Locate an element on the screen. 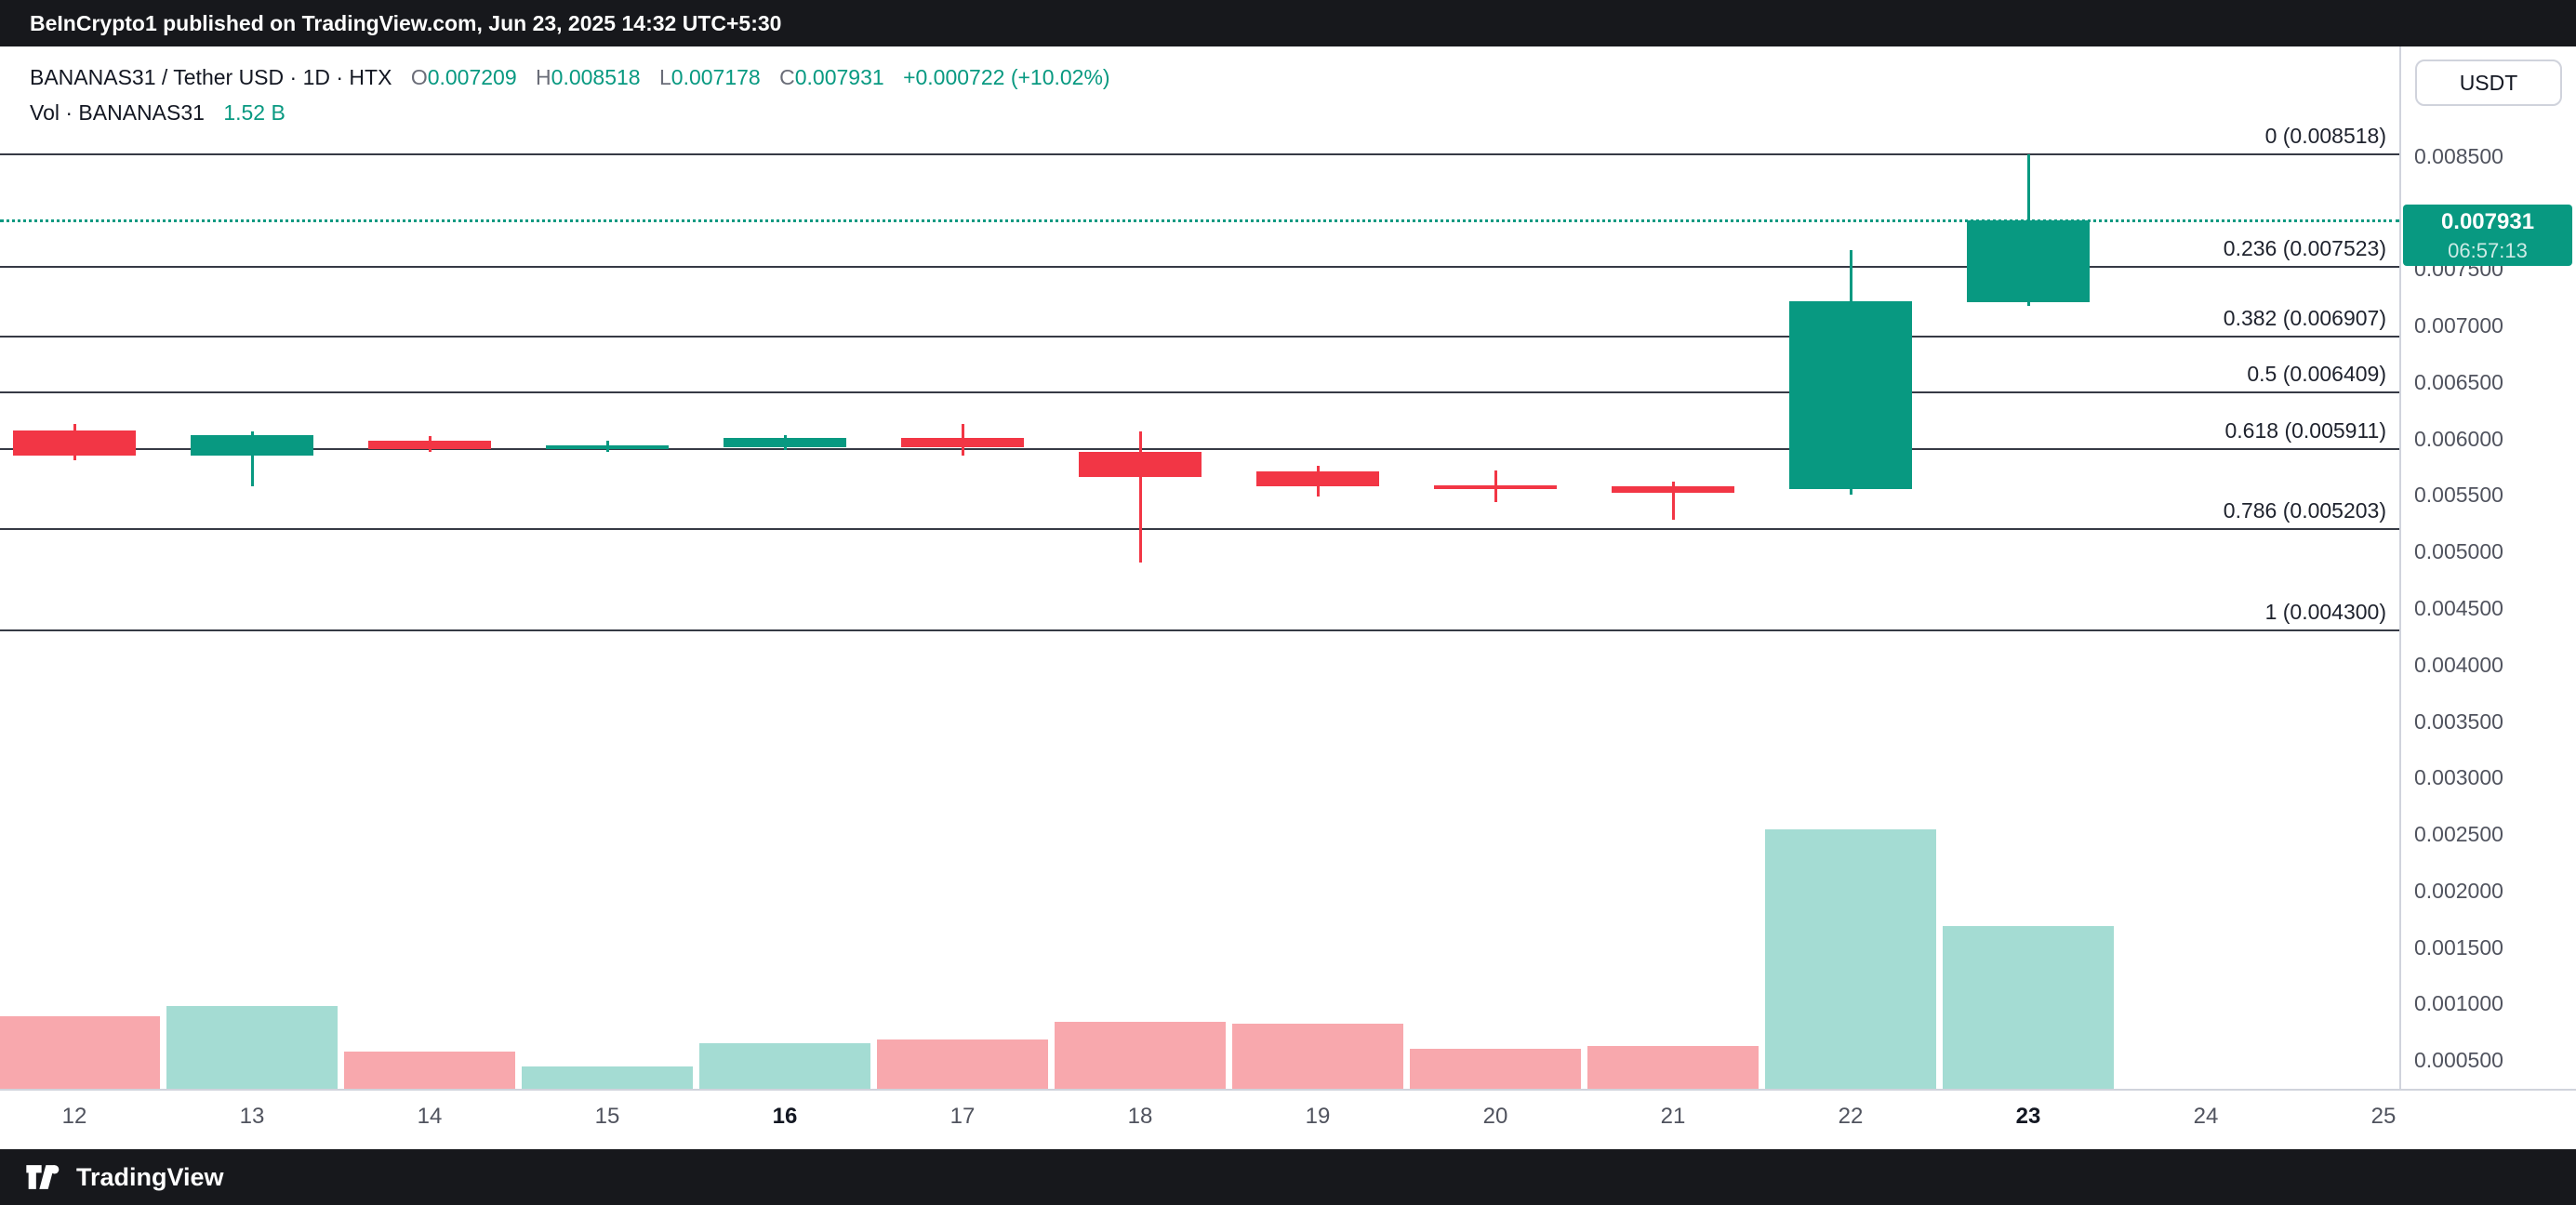 Image resolution: width=2576 pixels, height=1205 pixels. current-price-tag: 0.007931 06:57:13 is located at coordinates (2487, 236).